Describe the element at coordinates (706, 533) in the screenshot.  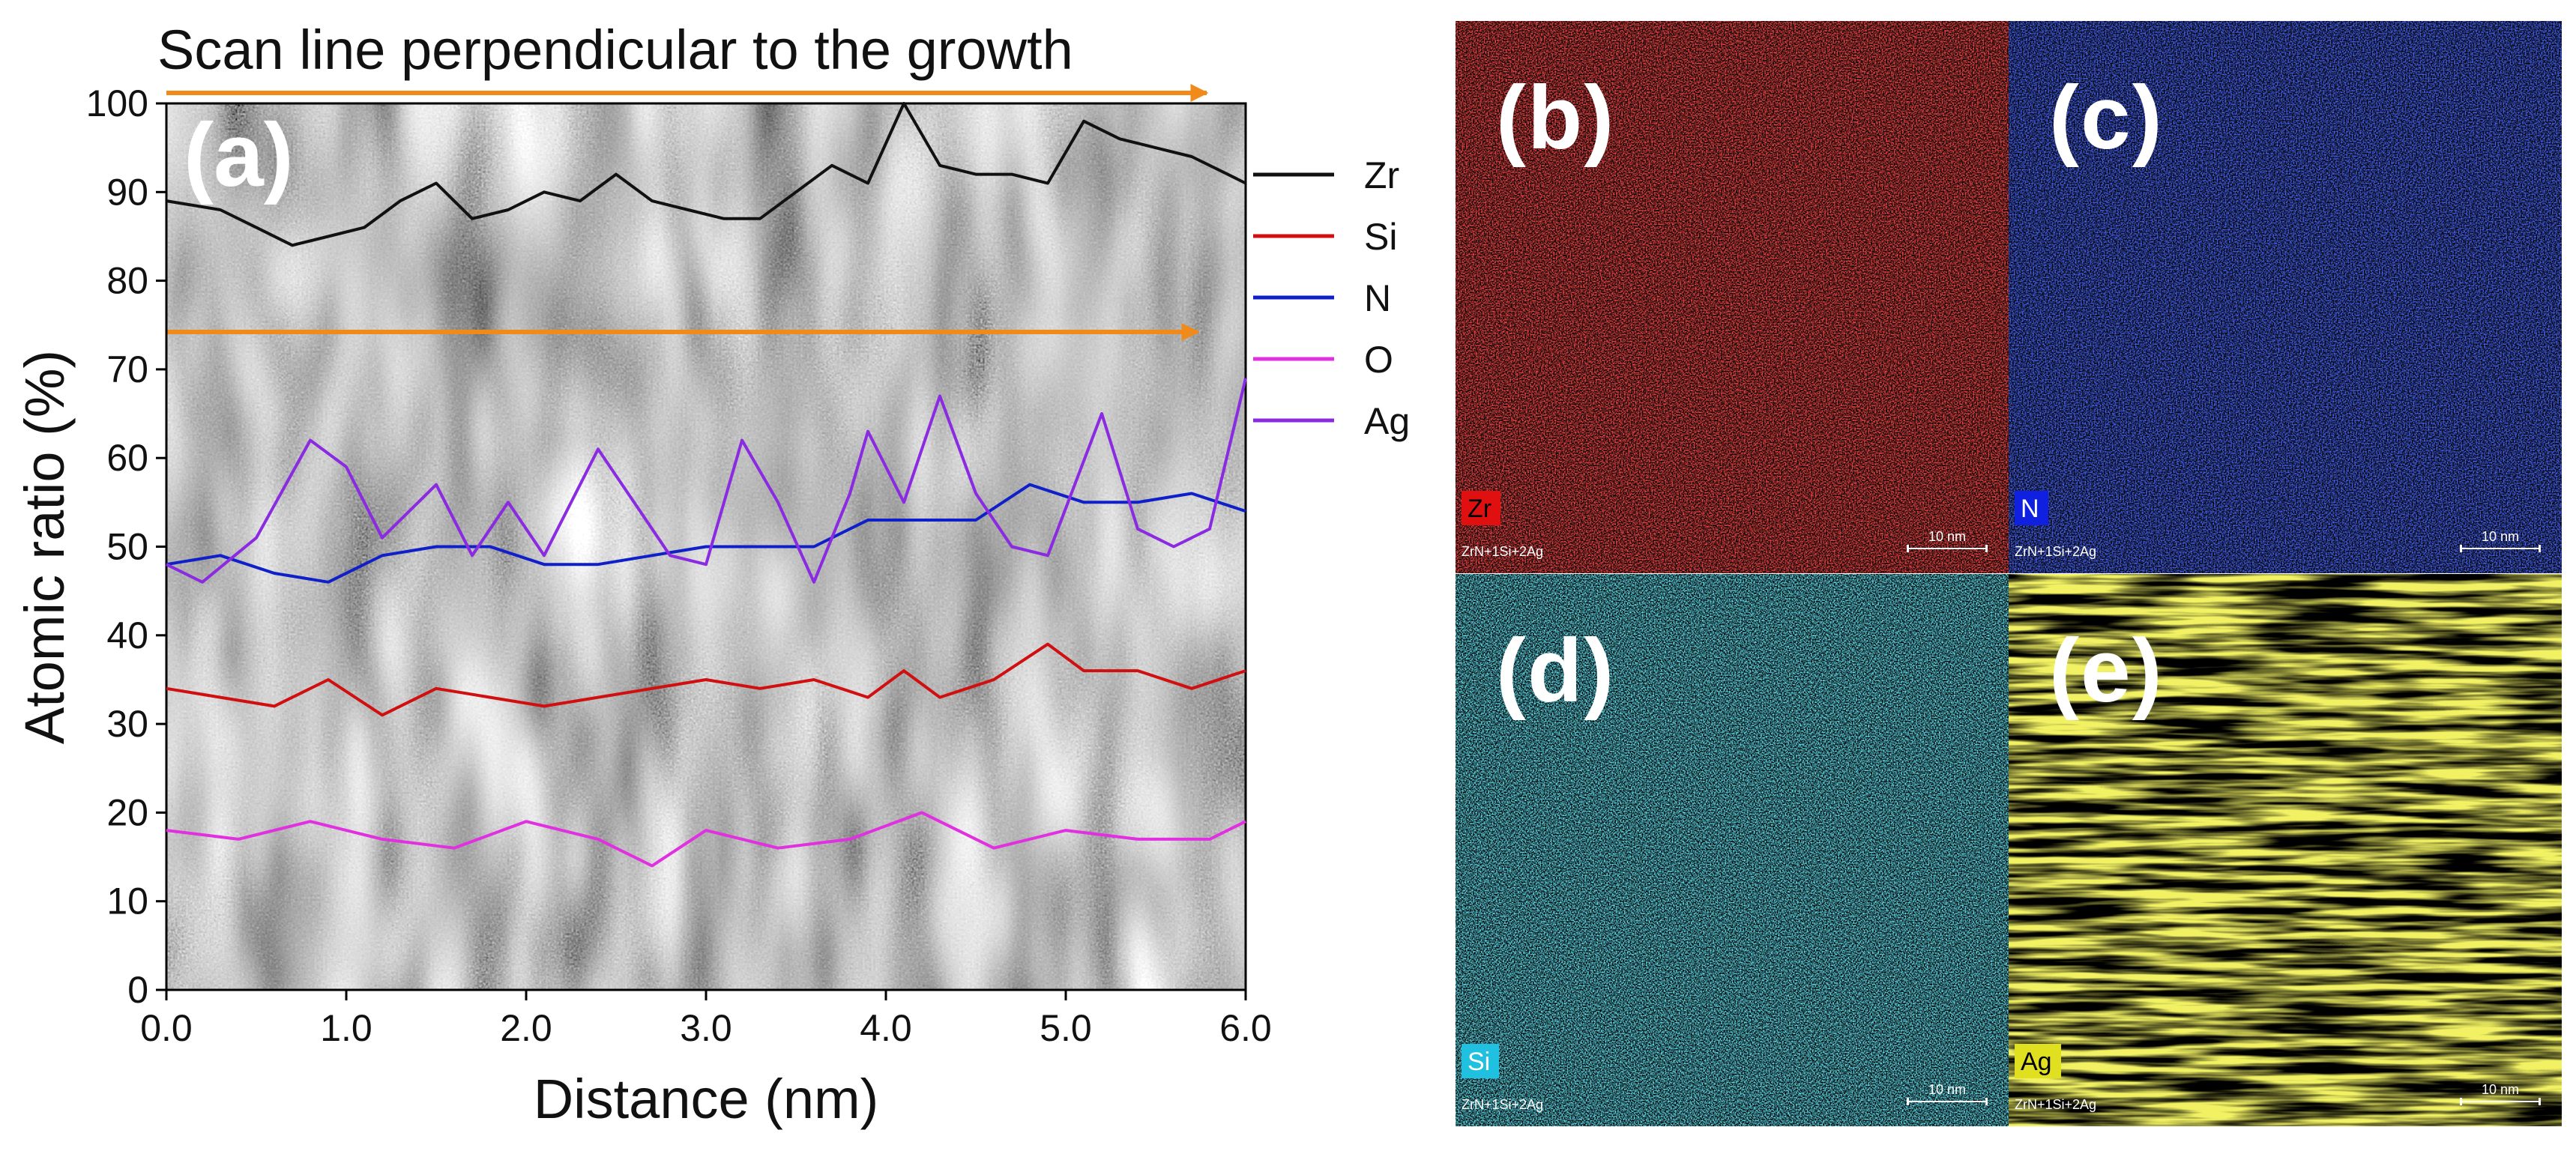
I see `series-line-n` at that location.